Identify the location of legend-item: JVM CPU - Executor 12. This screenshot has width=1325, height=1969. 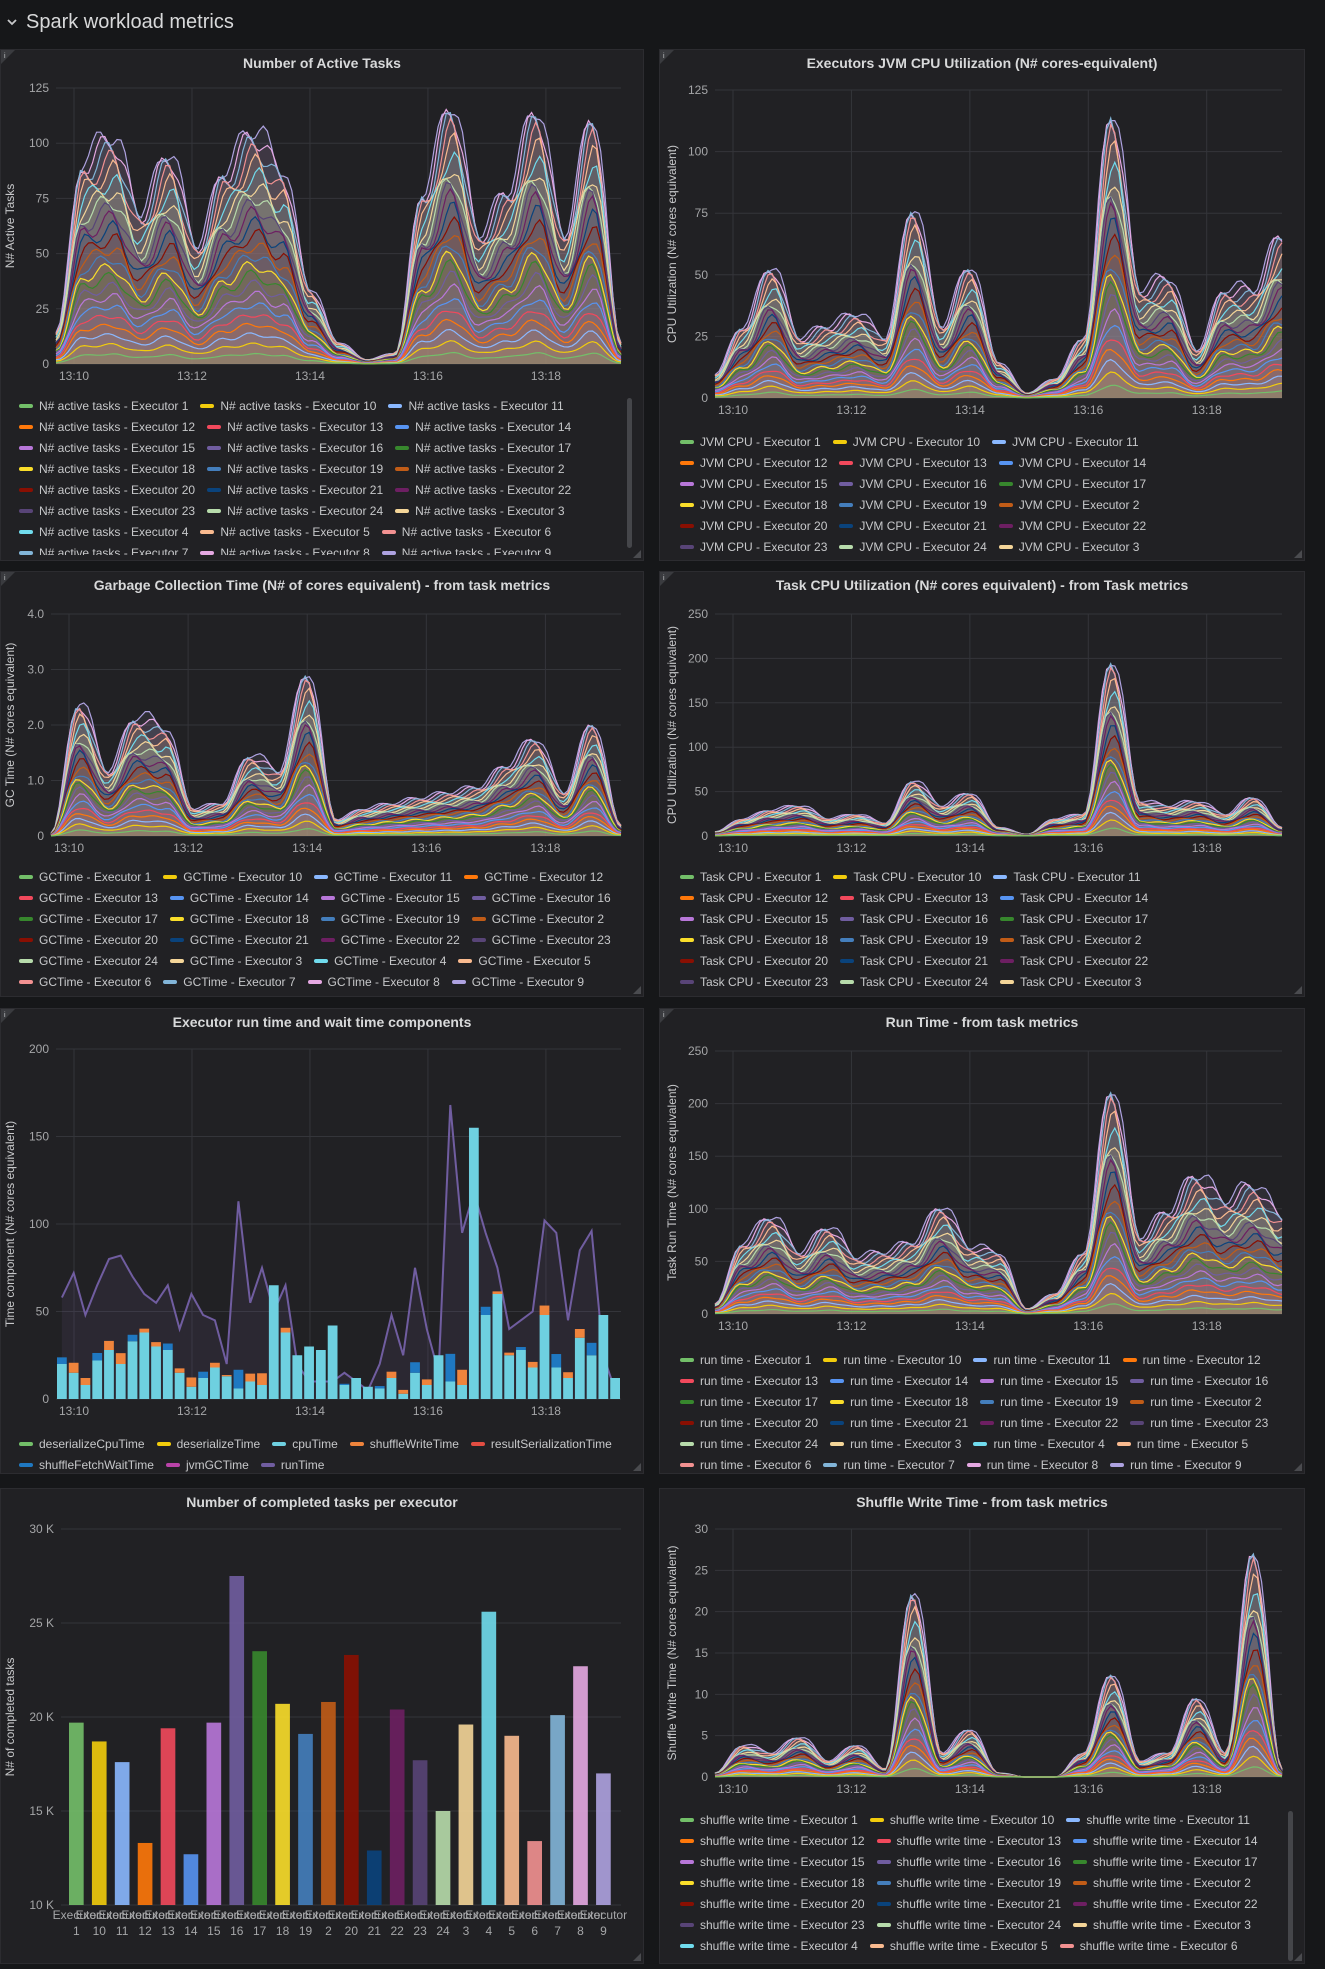
(753, 462).